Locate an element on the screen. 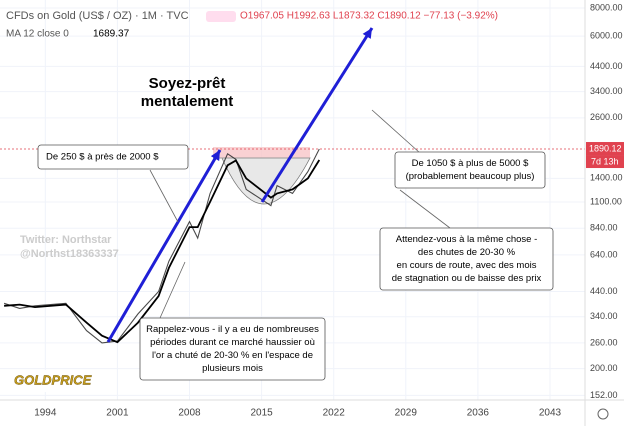 The width and height of the screenshot is (624, 426). x-tick-label: 1994 is located at coordinates (45, 413).